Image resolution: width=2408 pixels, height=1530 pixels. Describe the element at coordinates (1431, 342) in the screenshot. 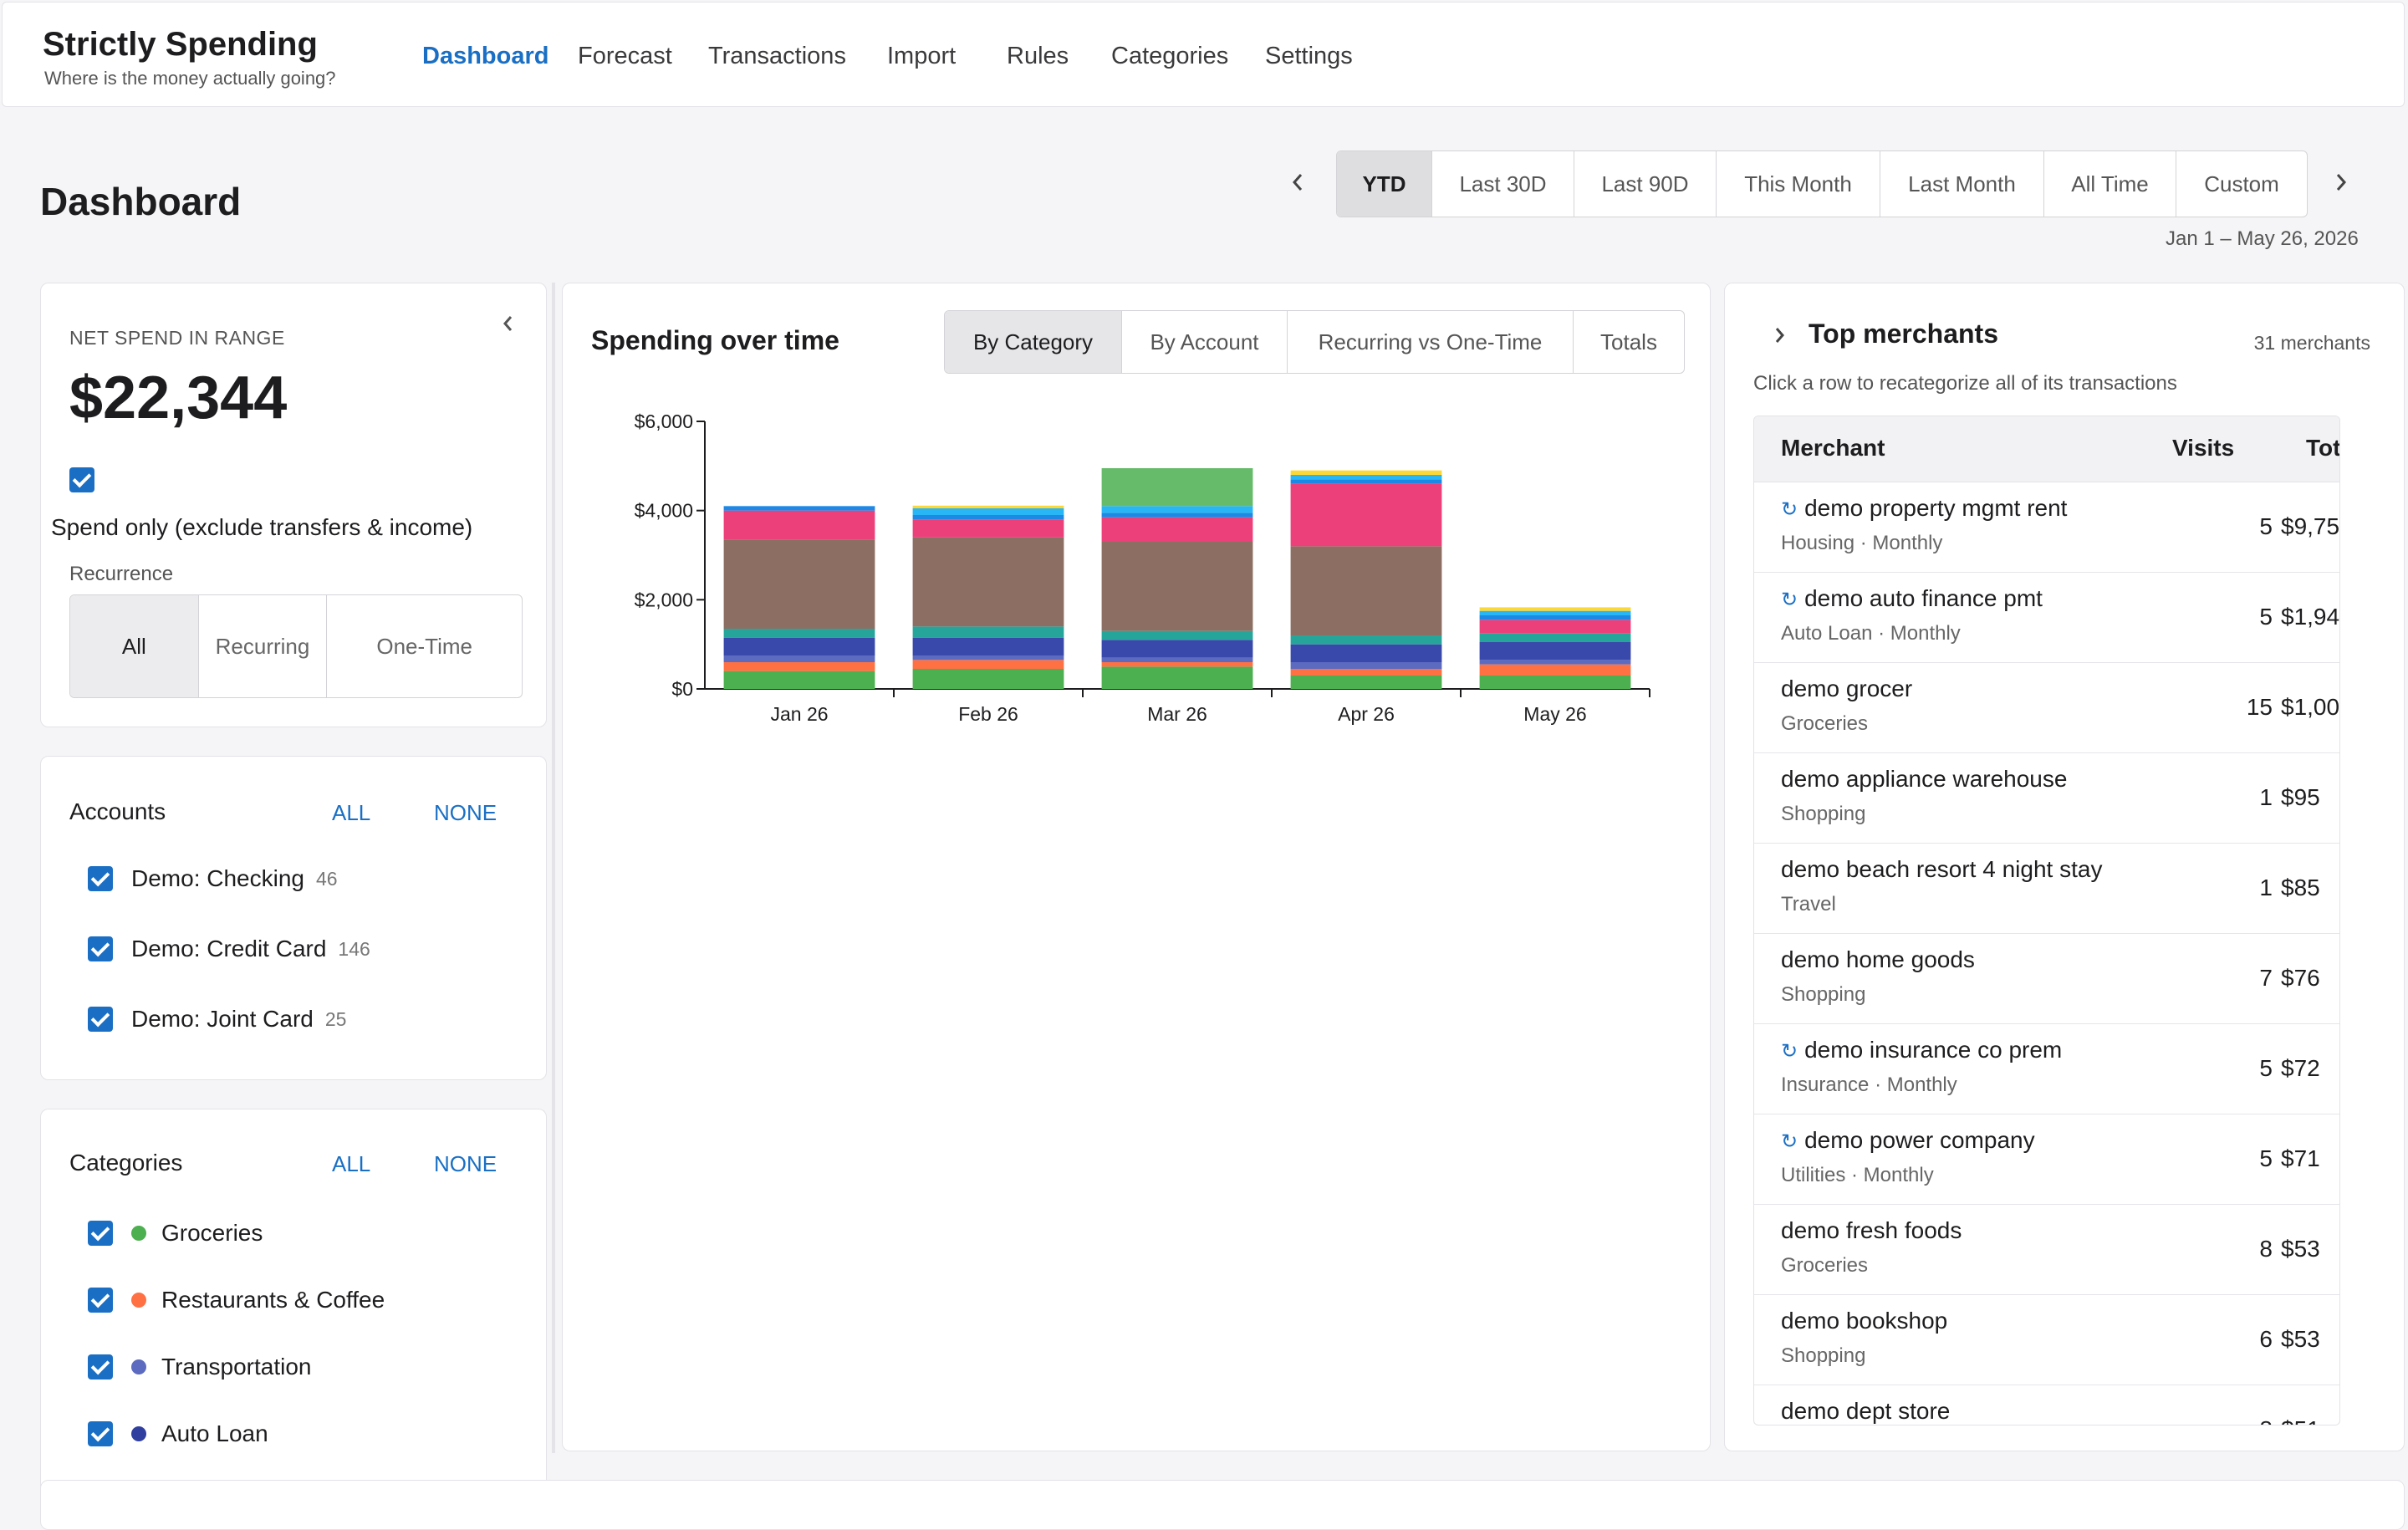

I see `tab-recurring-vs-one-time: Recurring vs One-Time` at that location.